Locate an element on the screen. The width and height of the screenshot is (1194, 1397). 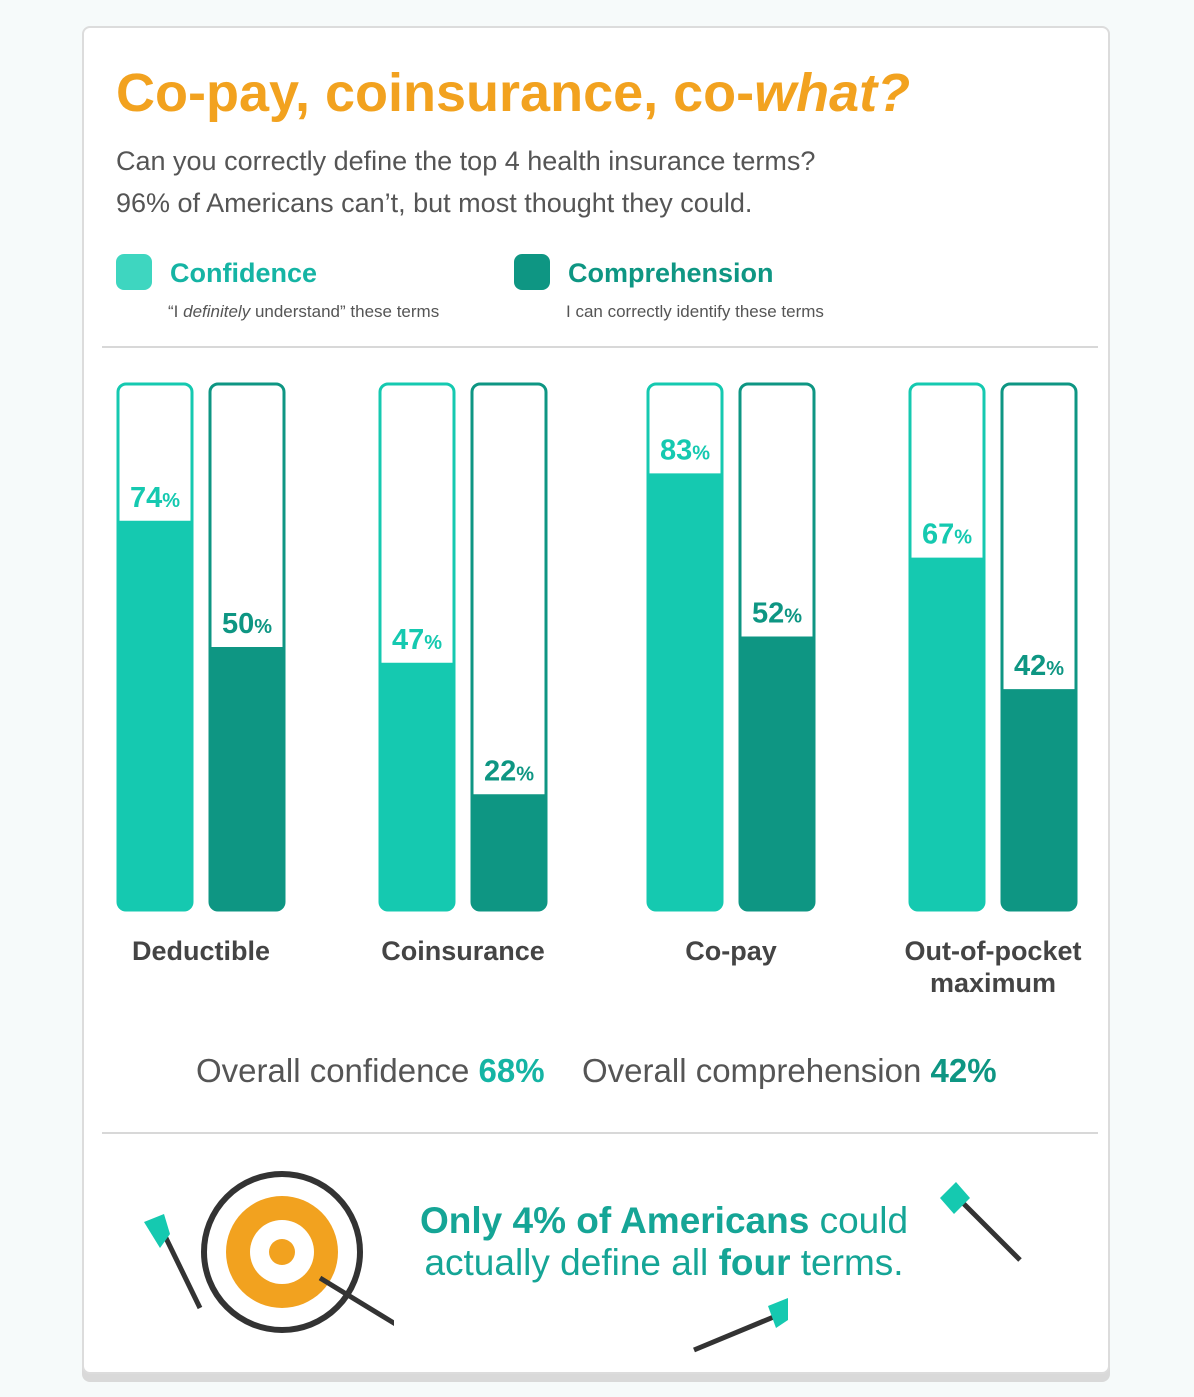
legend-swatch-confidence is located at coordinates (134, 272).